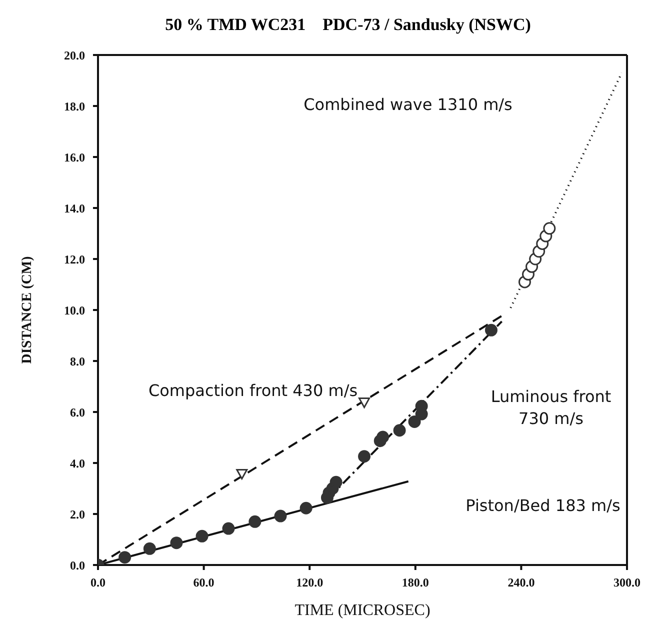 Image resolution: width=656 pixels, height=635 pixels. Describe the element at coordinates (253, 391) in the screenshot. I see `annotation: Compaction front 430 m/s` at that location.